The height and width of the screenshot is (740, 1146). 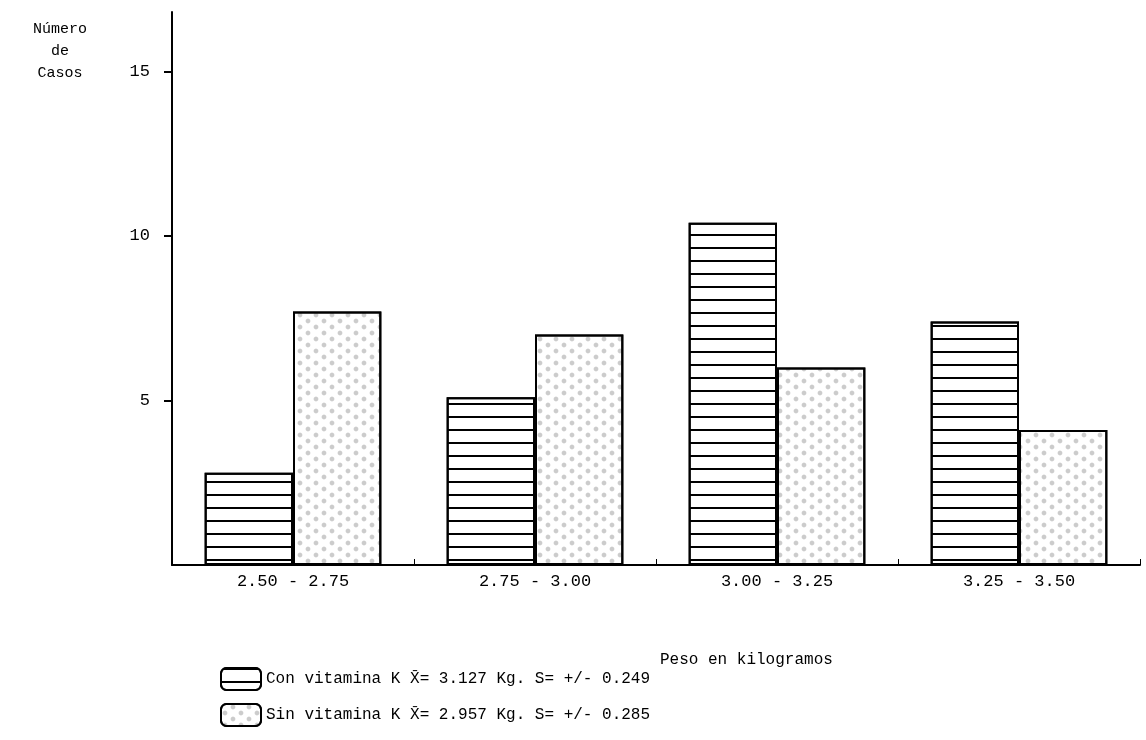 What do you see at coordinates (535, 581) in the screenshot?
I see `x-tick-label: 2.75 - 3.00` at bounding box center [535, 581].